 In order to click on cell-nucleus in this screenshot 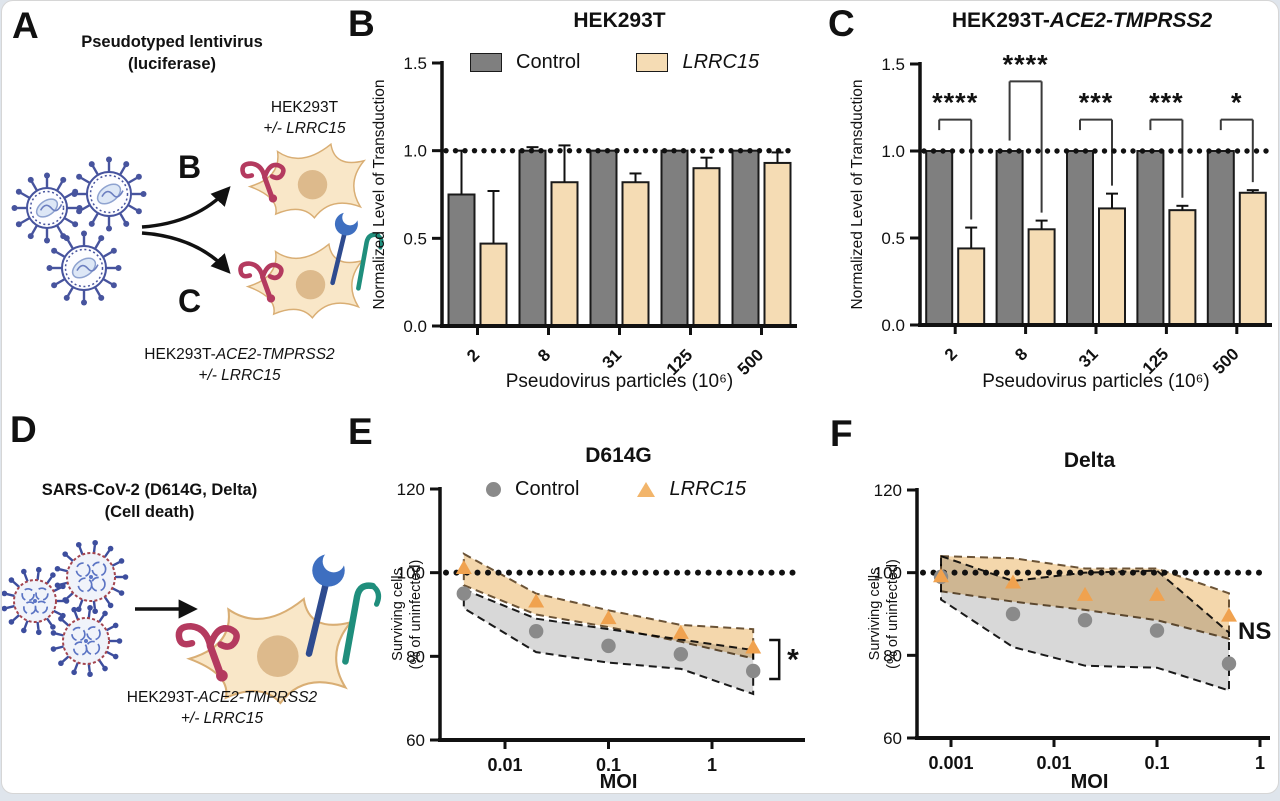, I will do `click(312, 184)`.